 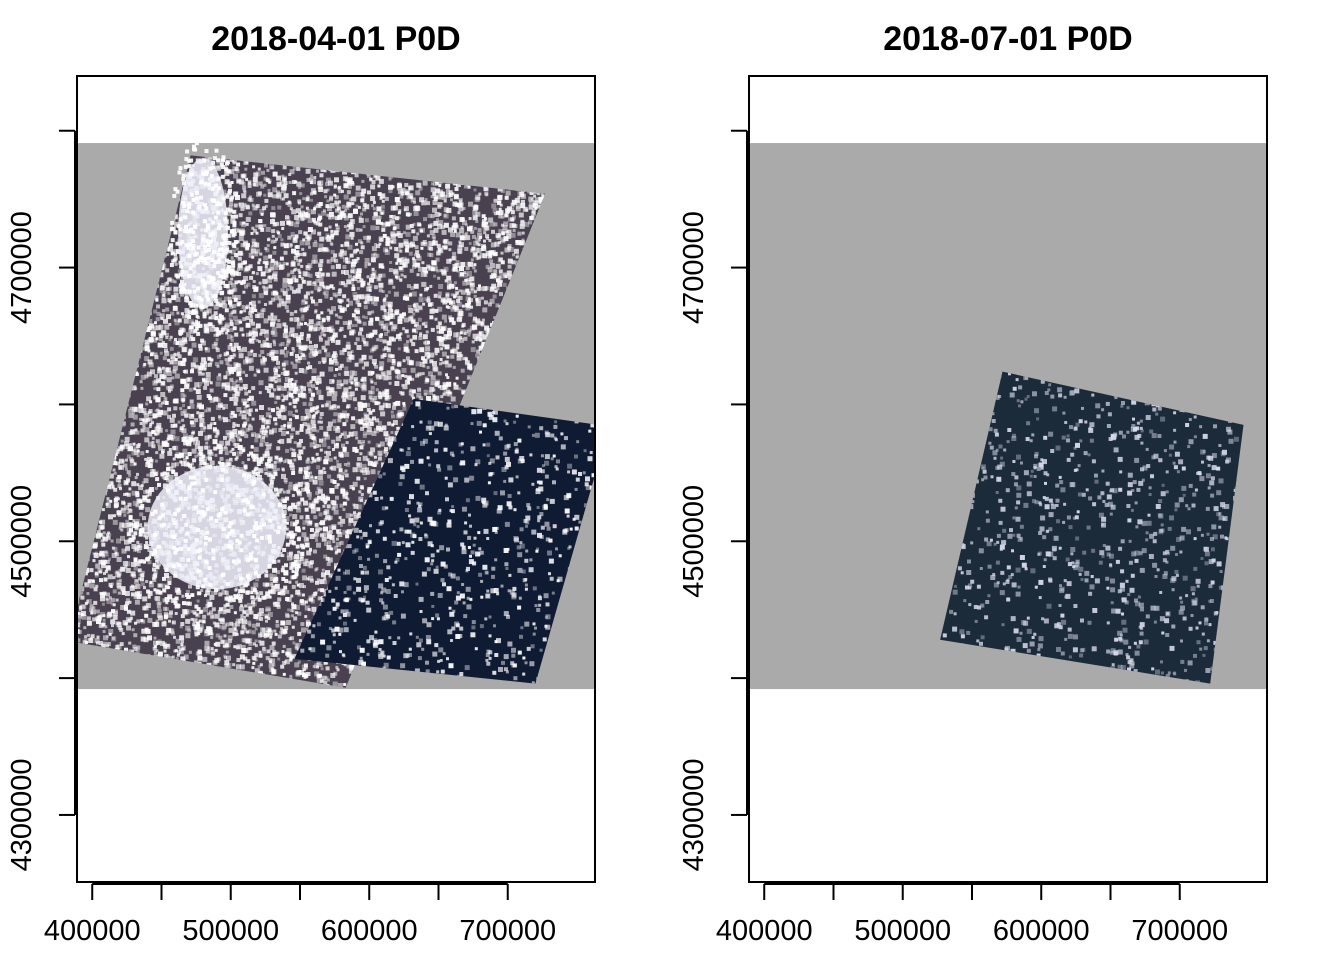 What do you see at coordinates (336, 39) in the screenshot?
I see `panel-title: 2018-04-01 P0D` at bounding box center [336, 39].